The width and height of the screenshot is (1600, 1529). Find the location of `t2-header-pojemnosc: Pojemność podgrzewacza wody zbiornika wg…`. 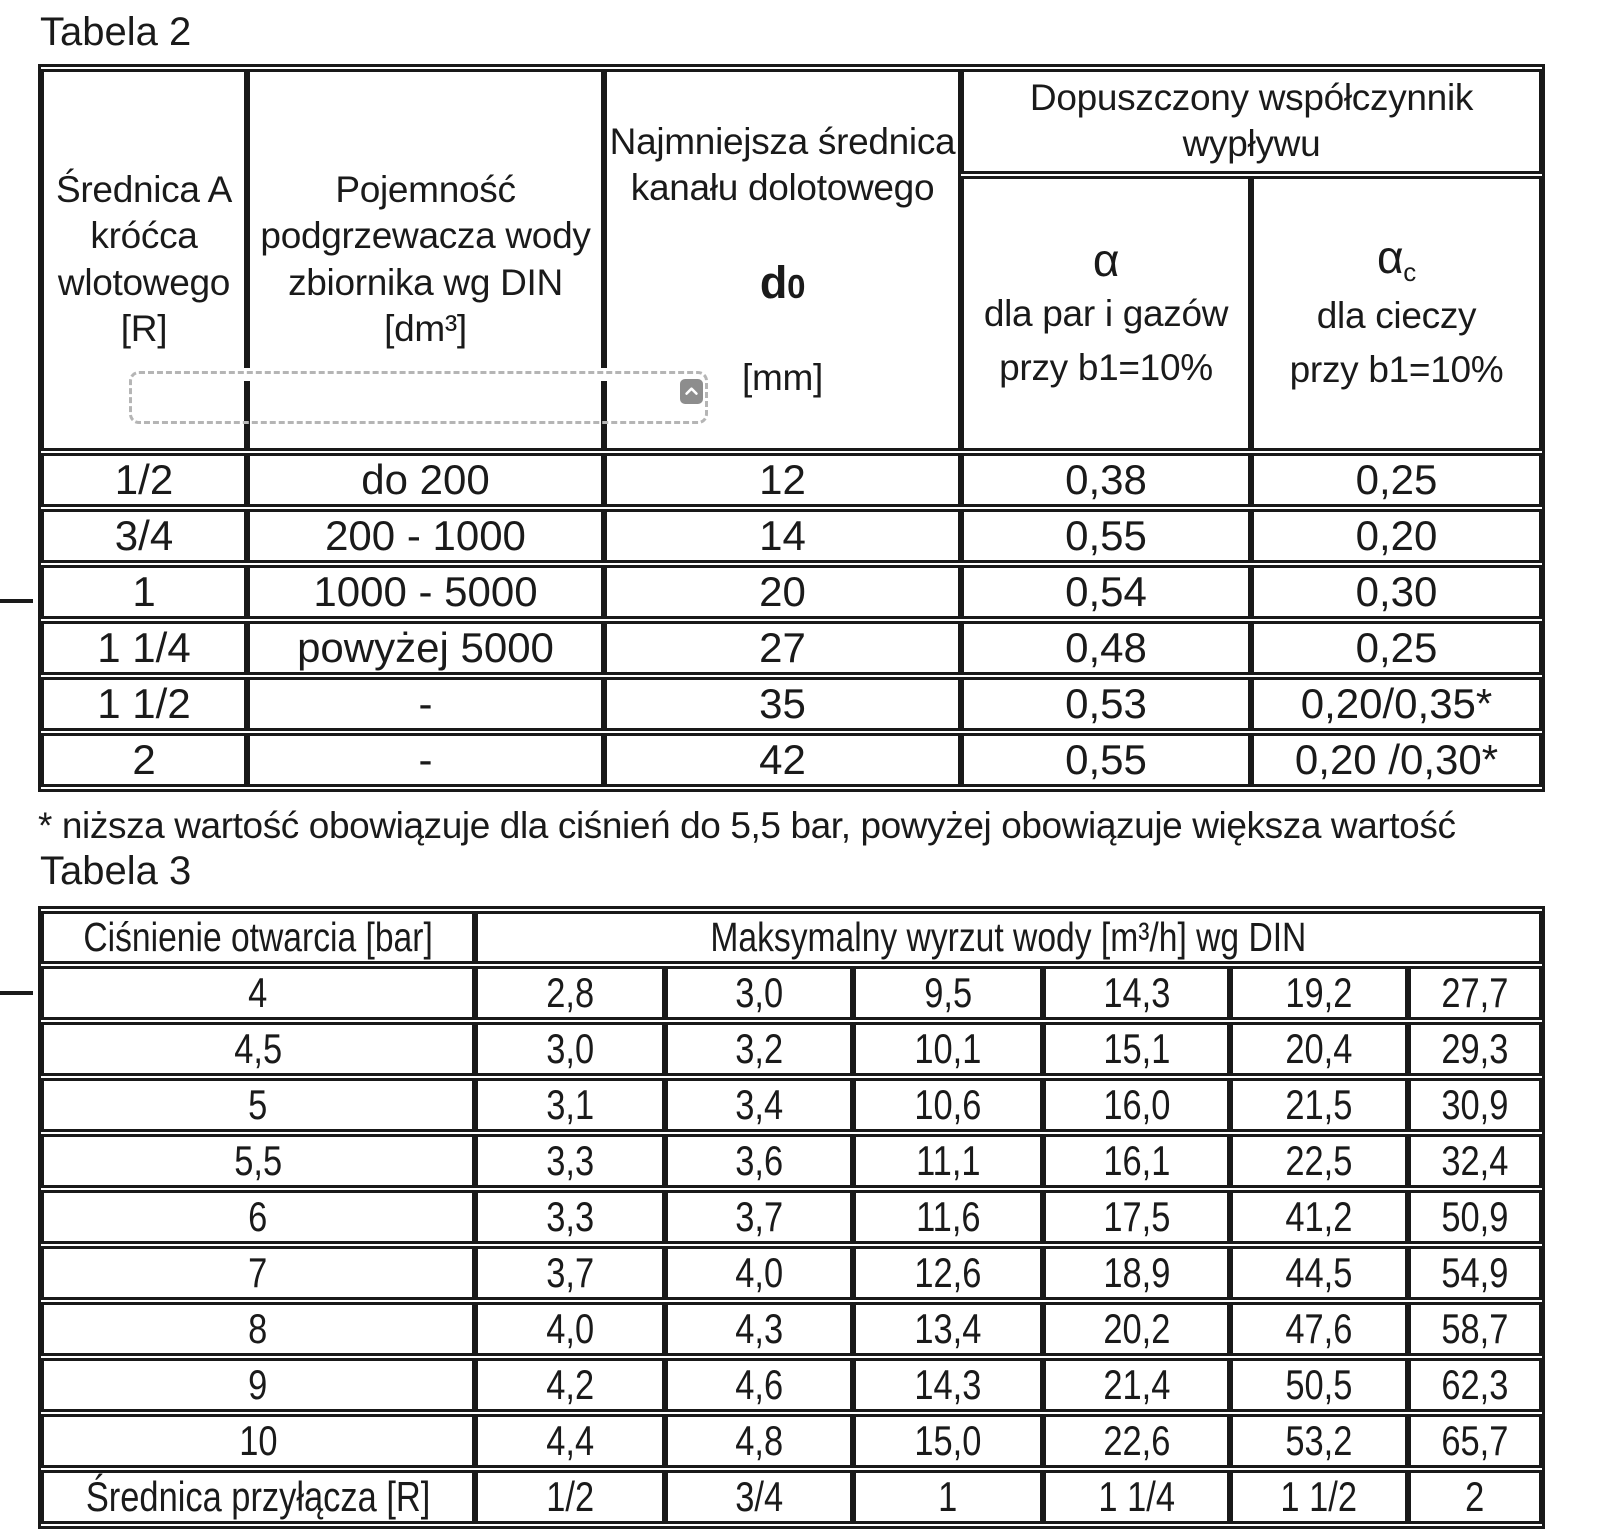

t2-header-pojemnosc: Pojemność podgrzewacza wody zbiornika wg… is located at coordinates (425, 260).